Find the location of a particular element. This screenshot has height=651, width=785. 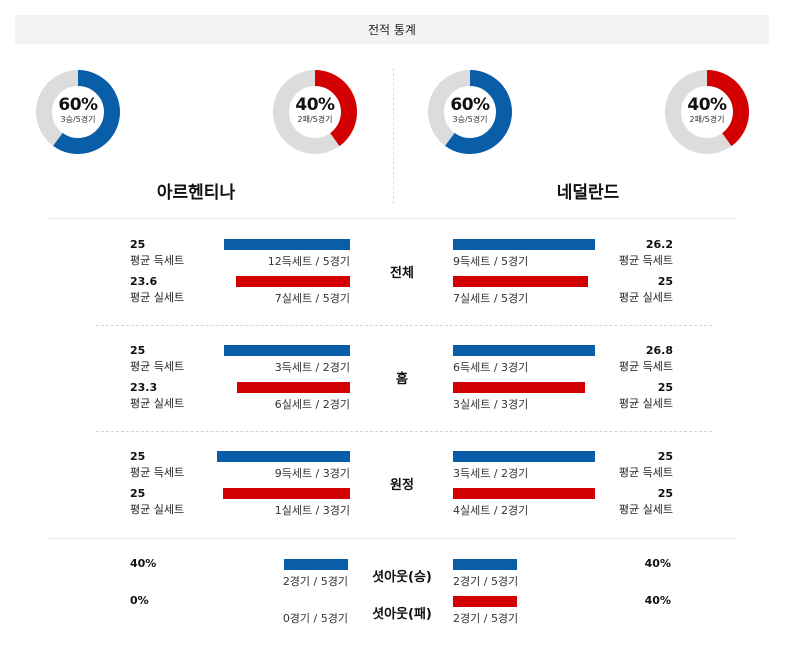

right-scored-caption: 6득세트 / 3경기 is located at coordinates (491, 367).